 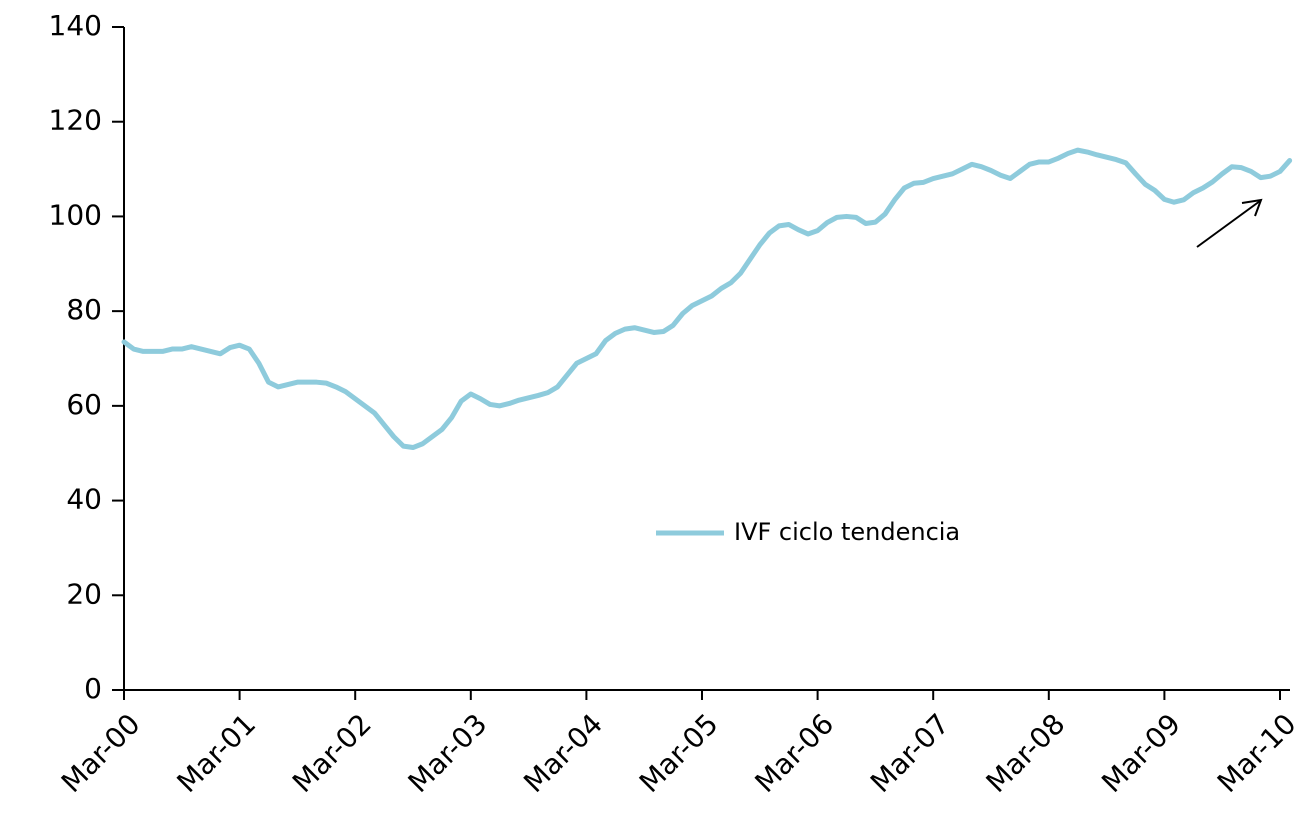 I want to click on y-tick-label: 60, so click(x=84, y=404).